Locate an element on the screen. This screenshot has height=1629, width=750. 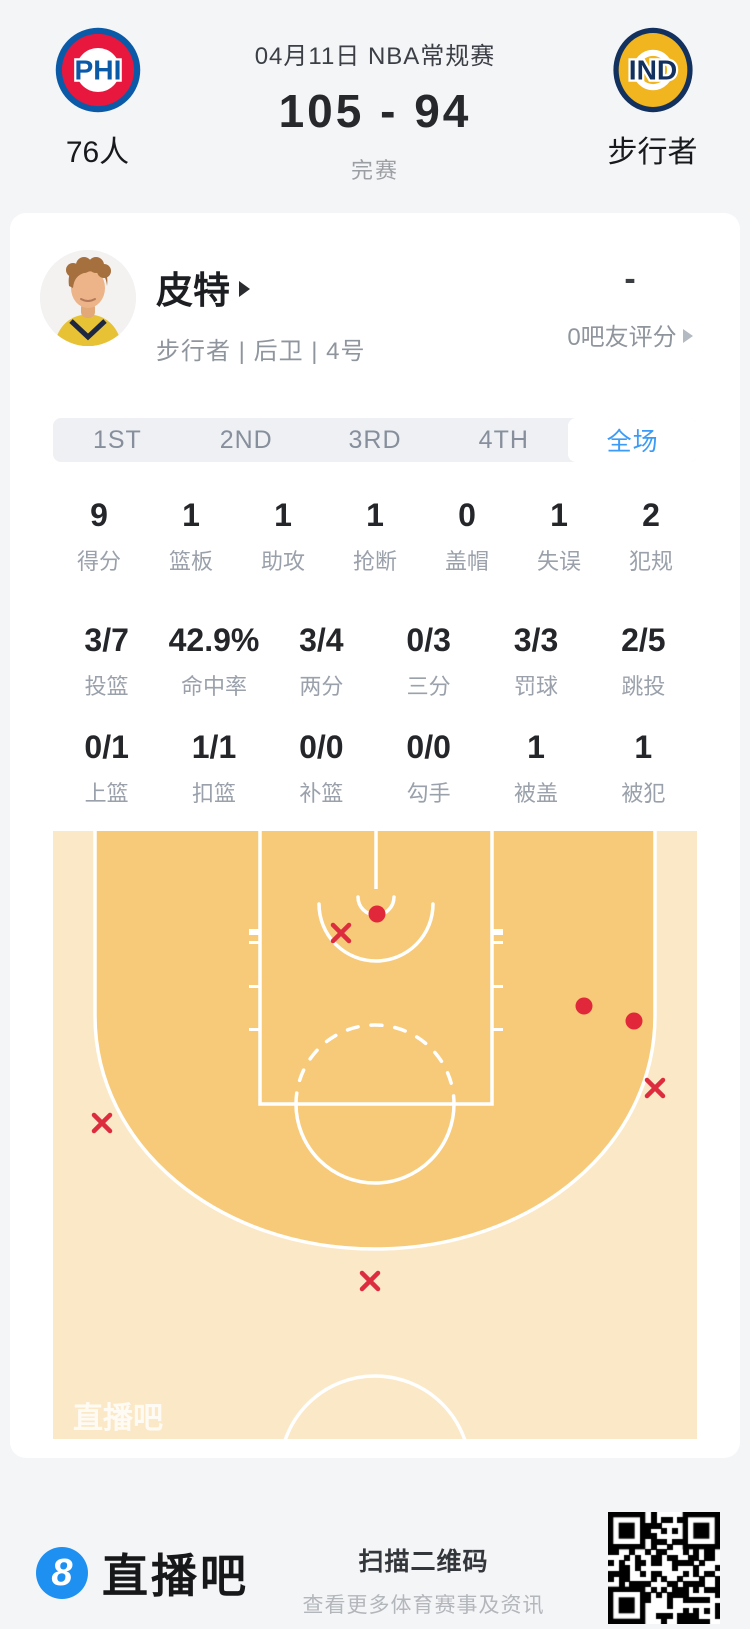
zhibo8-logo-icon: 8 is located at coordinates (62, 1573).